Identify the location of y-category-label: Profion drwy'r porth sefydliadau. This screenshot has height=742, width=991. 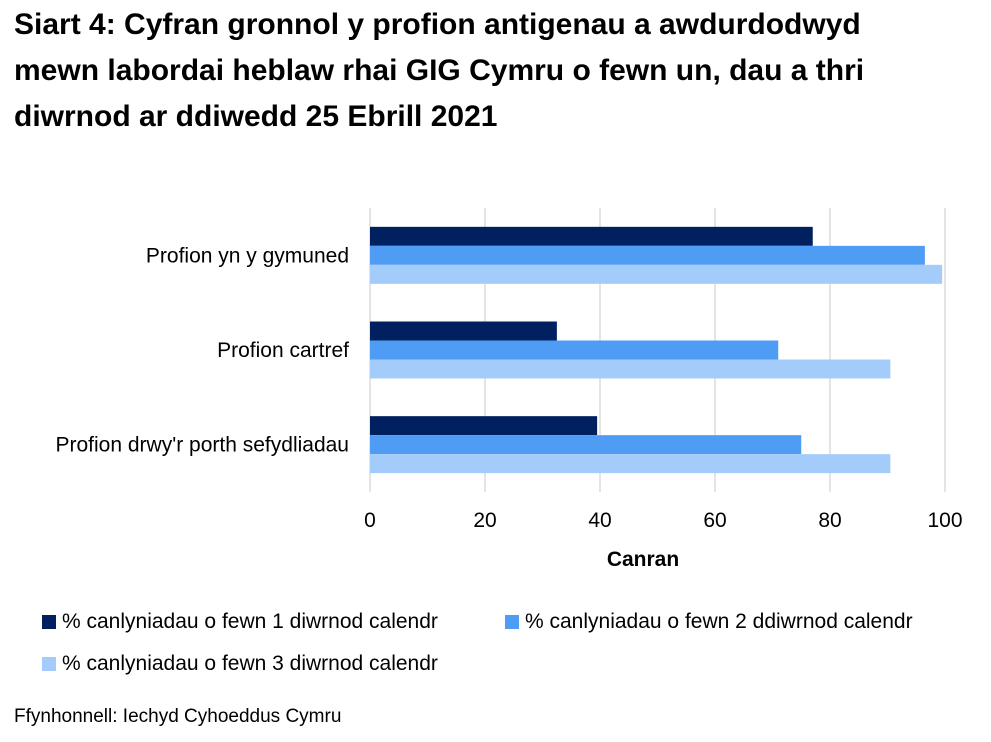
(203, 445).